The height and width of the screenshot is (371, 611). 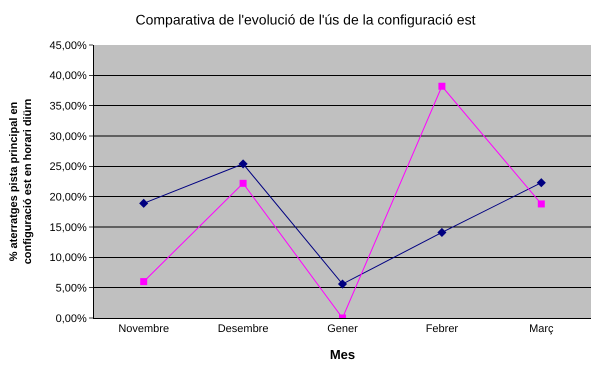 I want to click on x-tick-label: Març, so click(x=541, y=329).